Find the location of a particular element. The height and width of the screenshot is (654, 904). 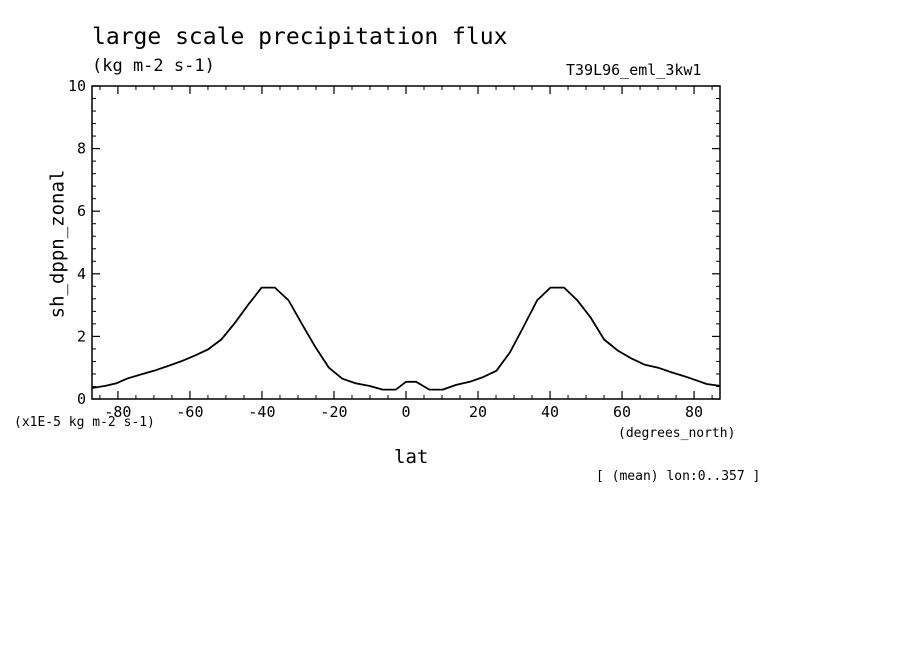

chart-title: large scale precipitation flux is located at coordinates (300, 37).